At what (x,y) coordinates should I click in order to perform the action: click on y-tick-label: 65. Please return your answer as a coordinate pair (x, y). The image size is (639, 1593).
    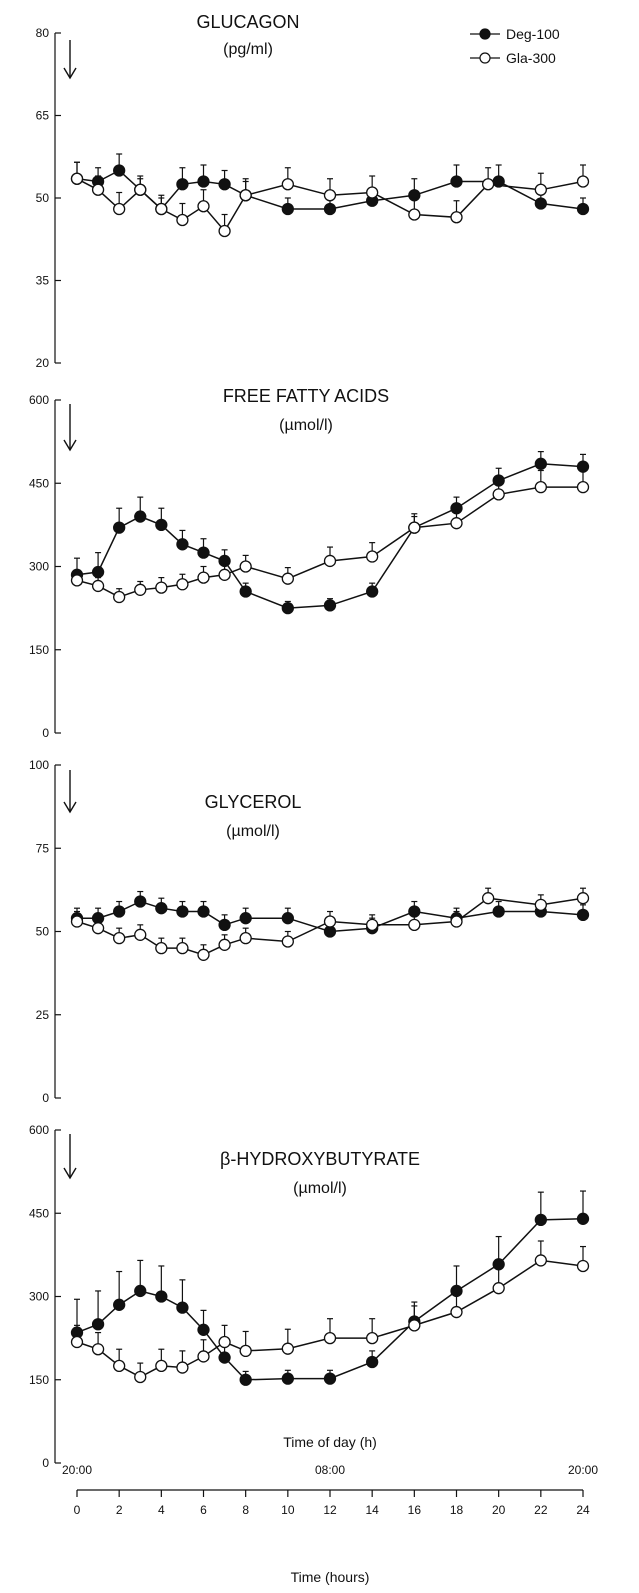
    Looking at the image, I should click on (43, 116).